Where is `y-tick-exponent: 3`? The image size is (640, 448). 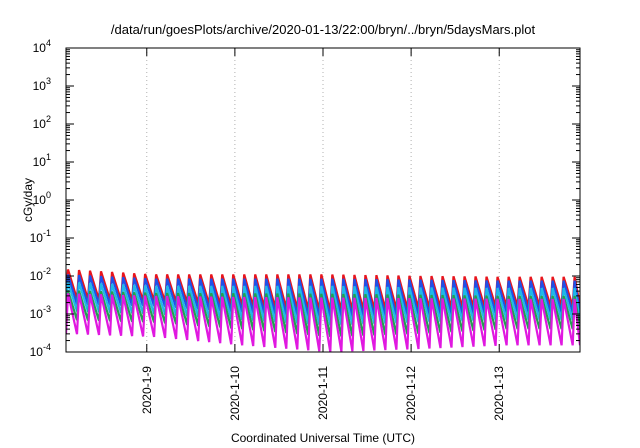 y-tick-exponent: 3 is located at coordinates (48, 81).